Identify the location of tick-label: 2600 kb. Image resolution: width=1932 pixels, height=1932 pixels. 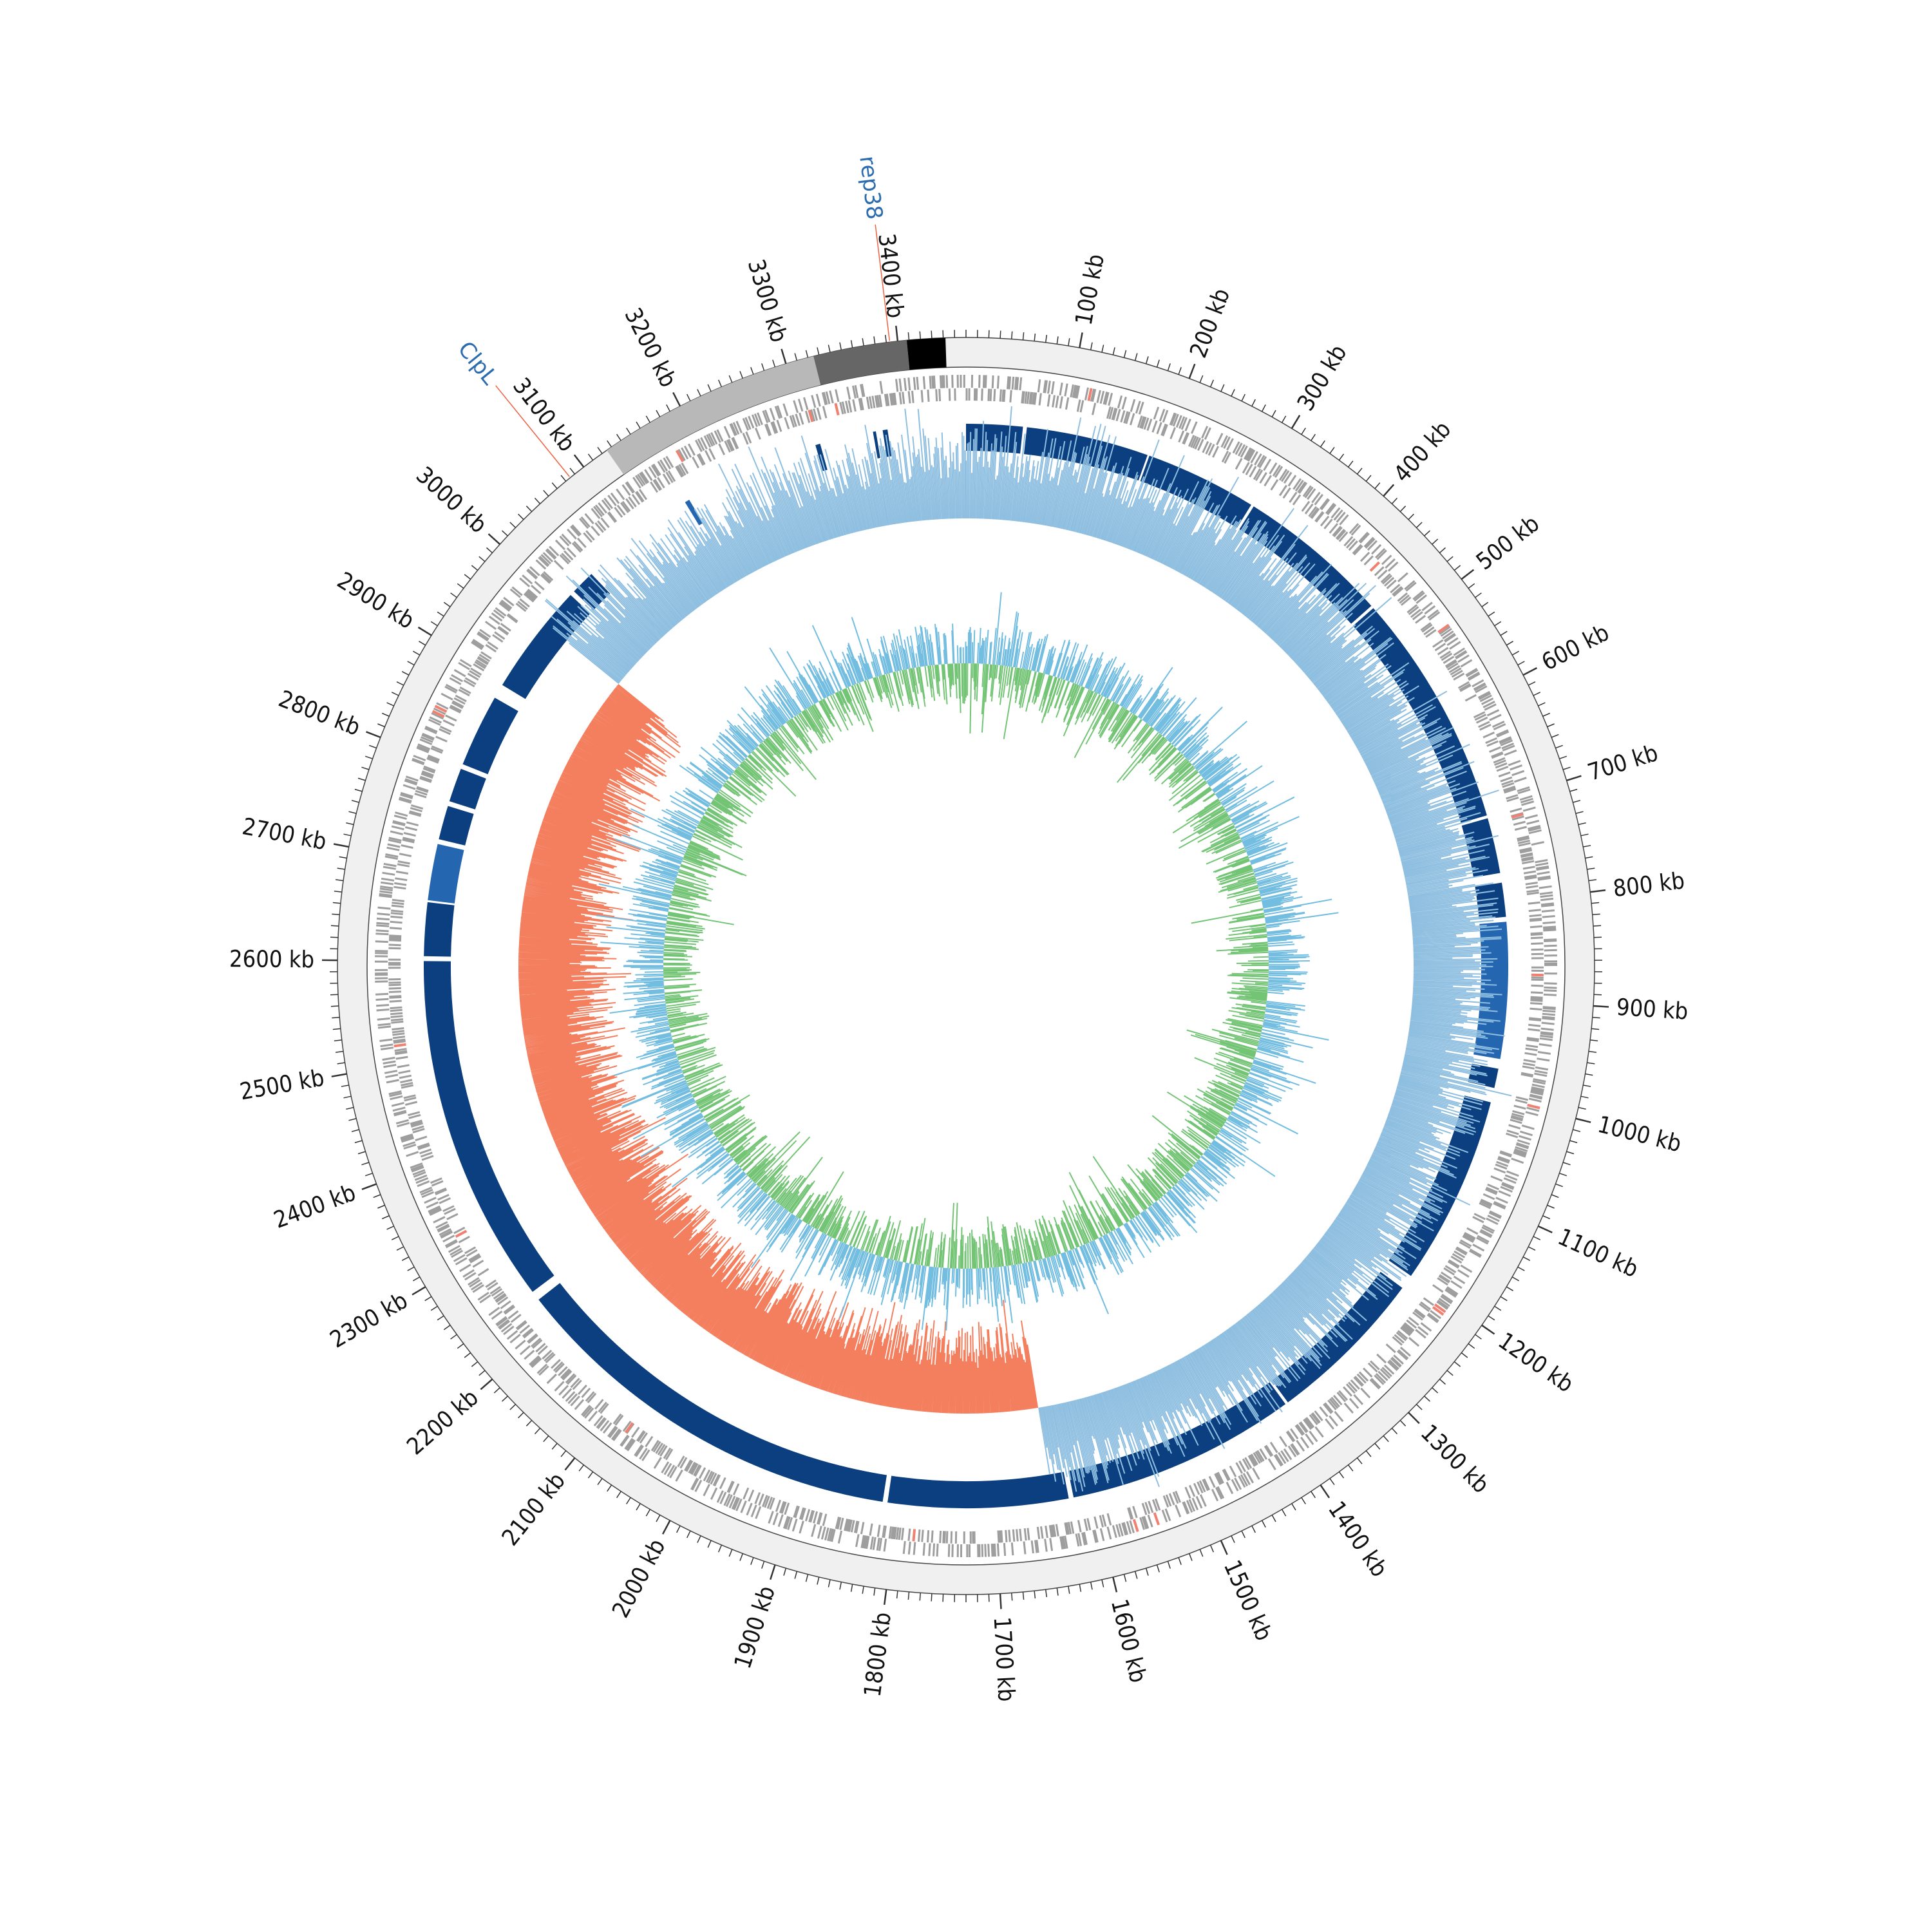
(271, 959).